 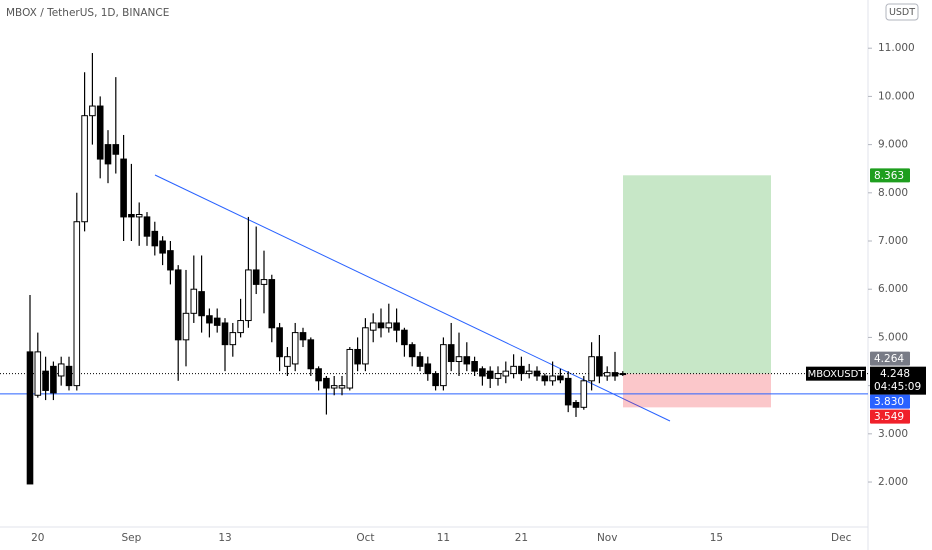 What do you see at coordinates (87, 13) in the screenshot?
I see `chart-title: MBOX / TetherUS, 1D, BINANCE` at bounding box center [87, 13].